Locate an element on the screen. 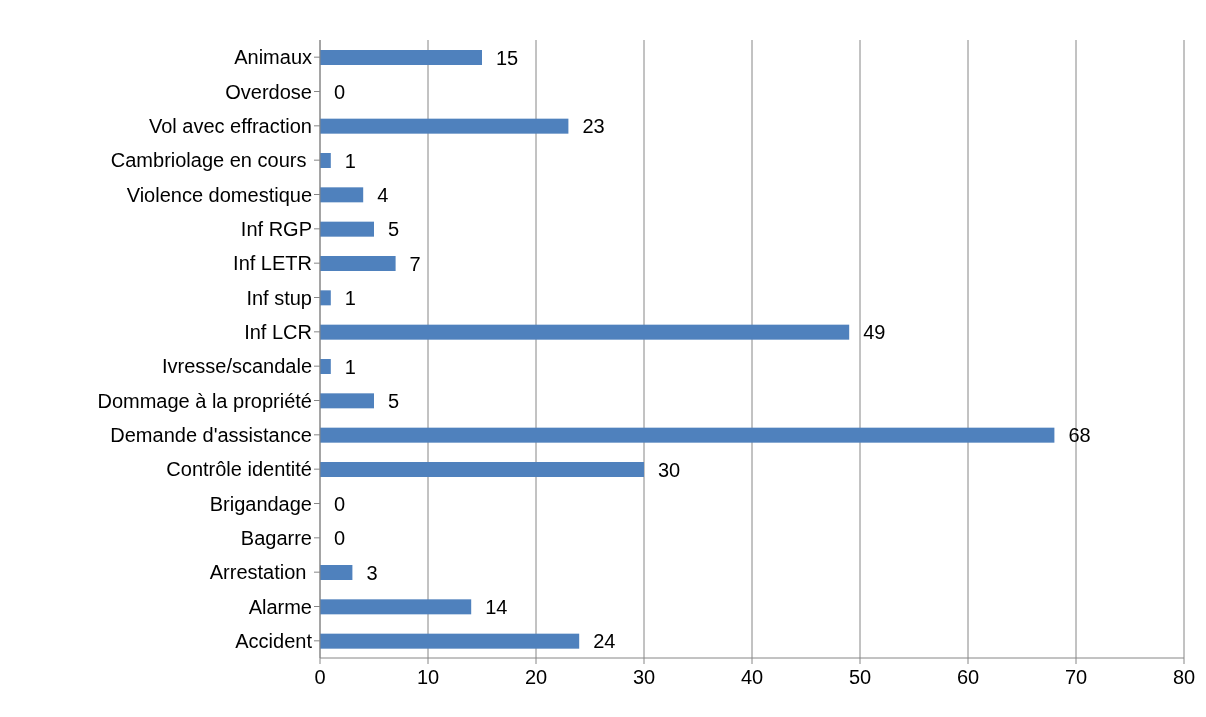 This screenshot has width=1206, height=717. data-label: 14 is located at coordinates (496, 606).